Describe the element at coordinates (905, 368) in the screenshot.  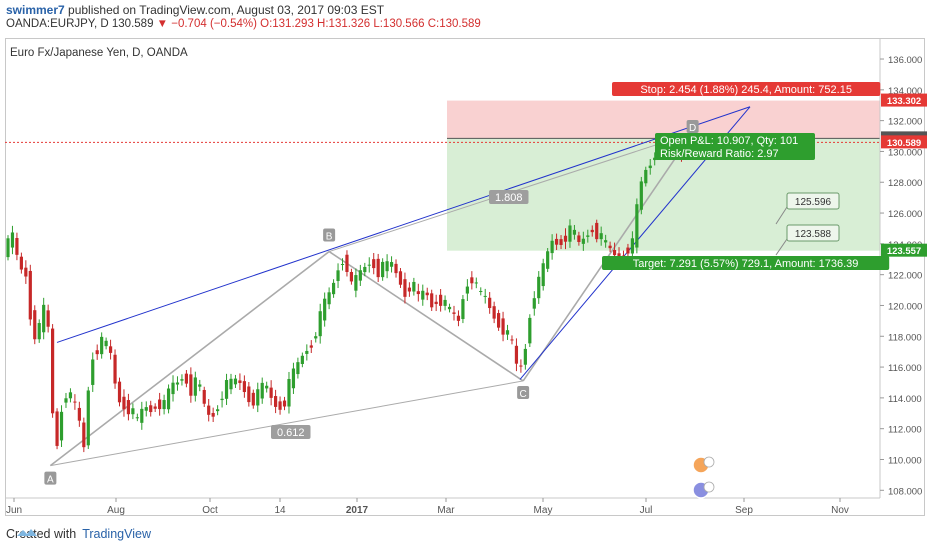
I see `y-tick-label: 116.000` at that location.